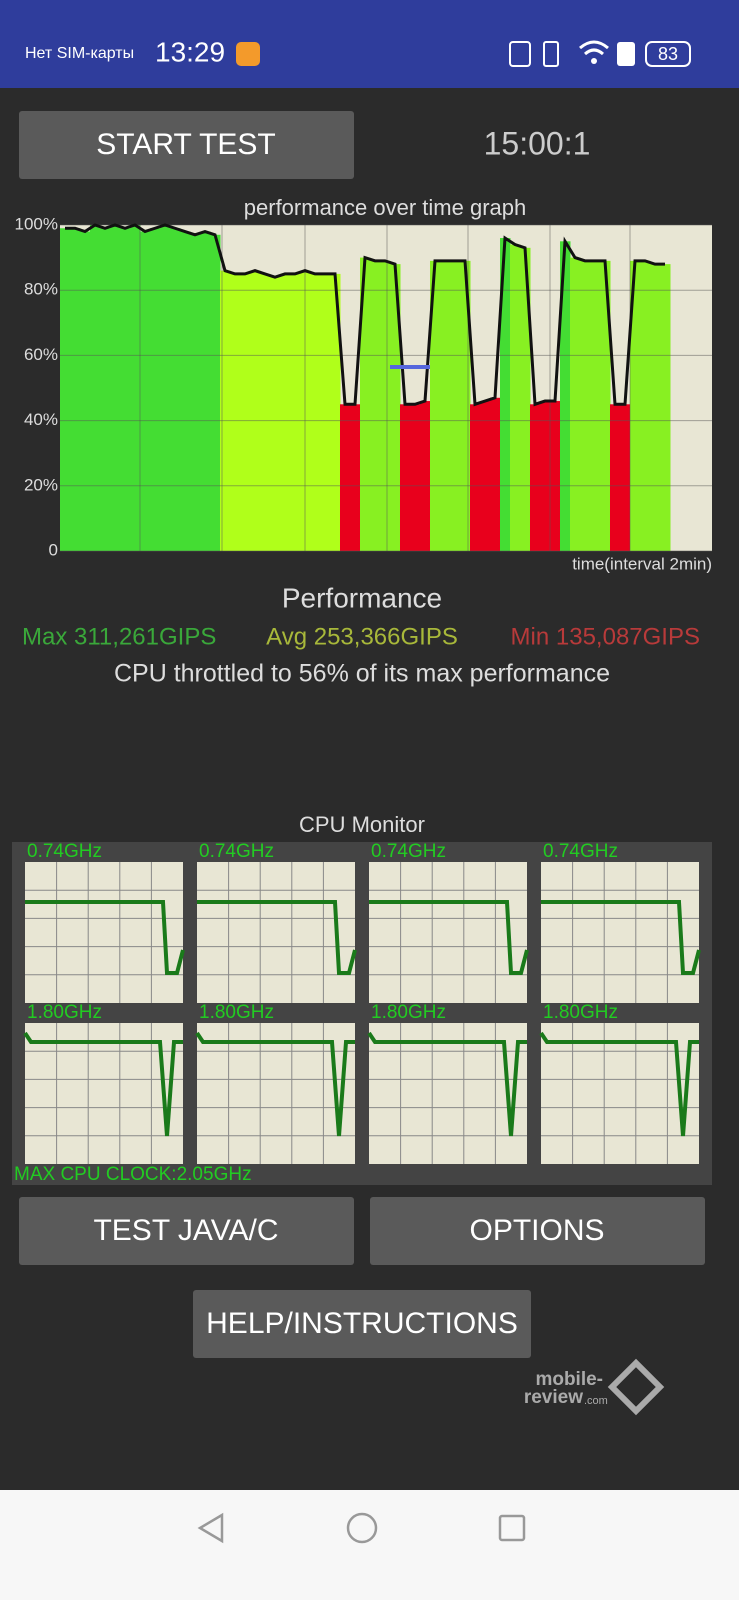  Describe the element at coordinates (553, 1397) in the screenshot. I see `watermark-line2: review` at that location.